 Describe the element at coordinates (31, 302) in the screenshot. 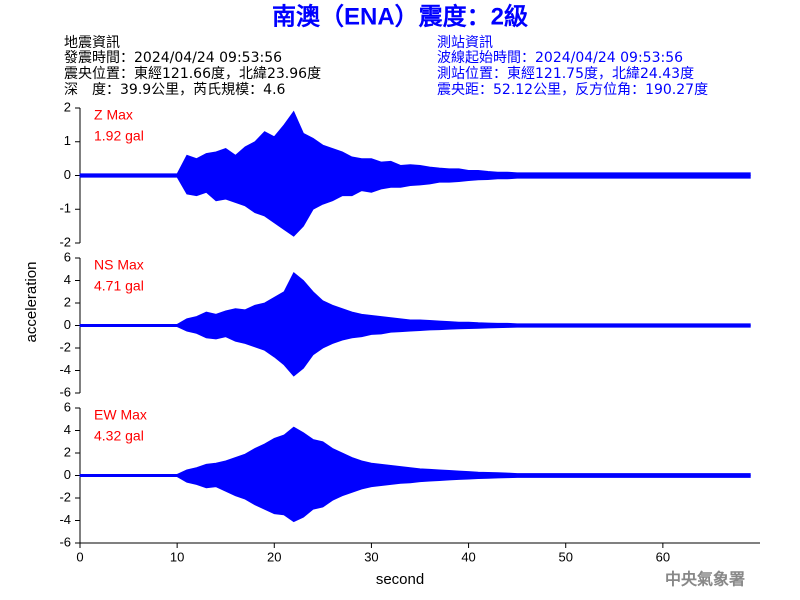

I see `y-axis-label: acceleration` at that location.